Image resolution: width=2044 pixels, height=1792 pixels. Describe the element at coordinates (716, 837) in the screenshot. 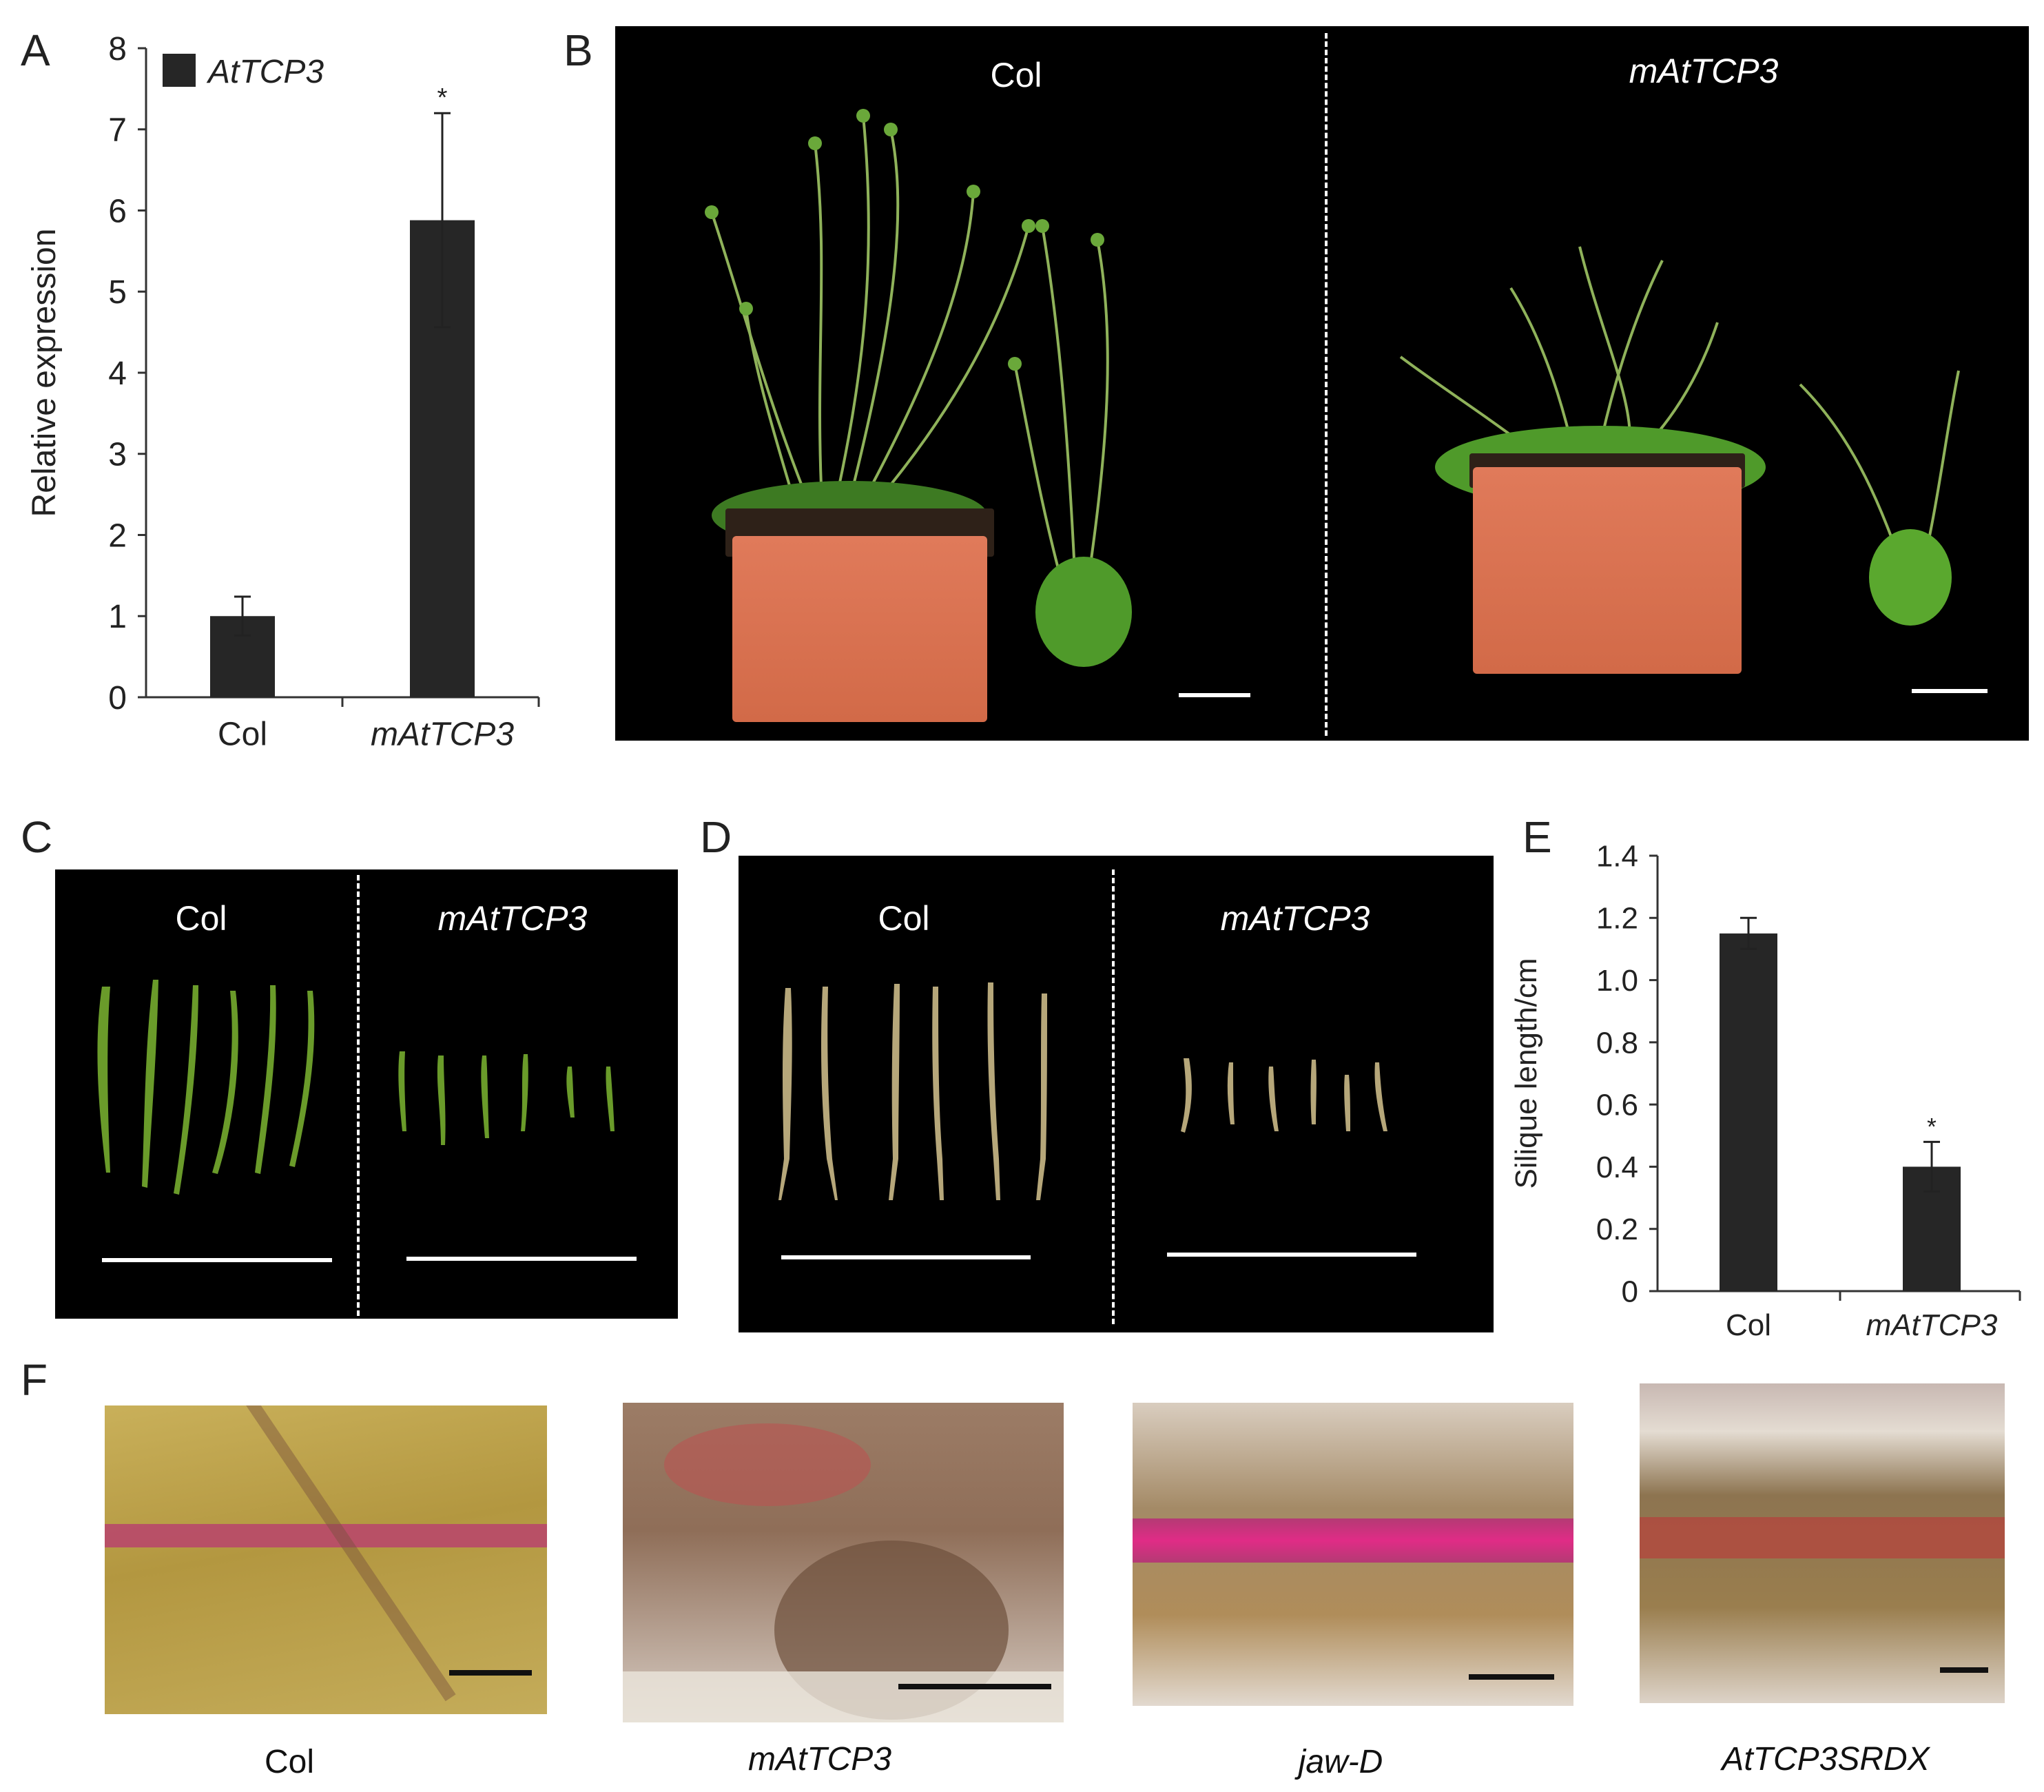

I see `panel-letter-d: D` at that location.